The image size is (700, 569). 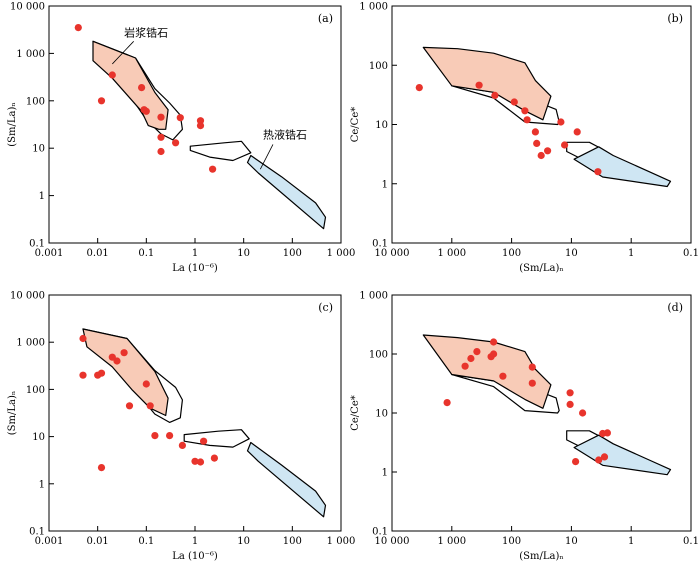 I want to click on panel-label: (b), so click(x=675, y=18).